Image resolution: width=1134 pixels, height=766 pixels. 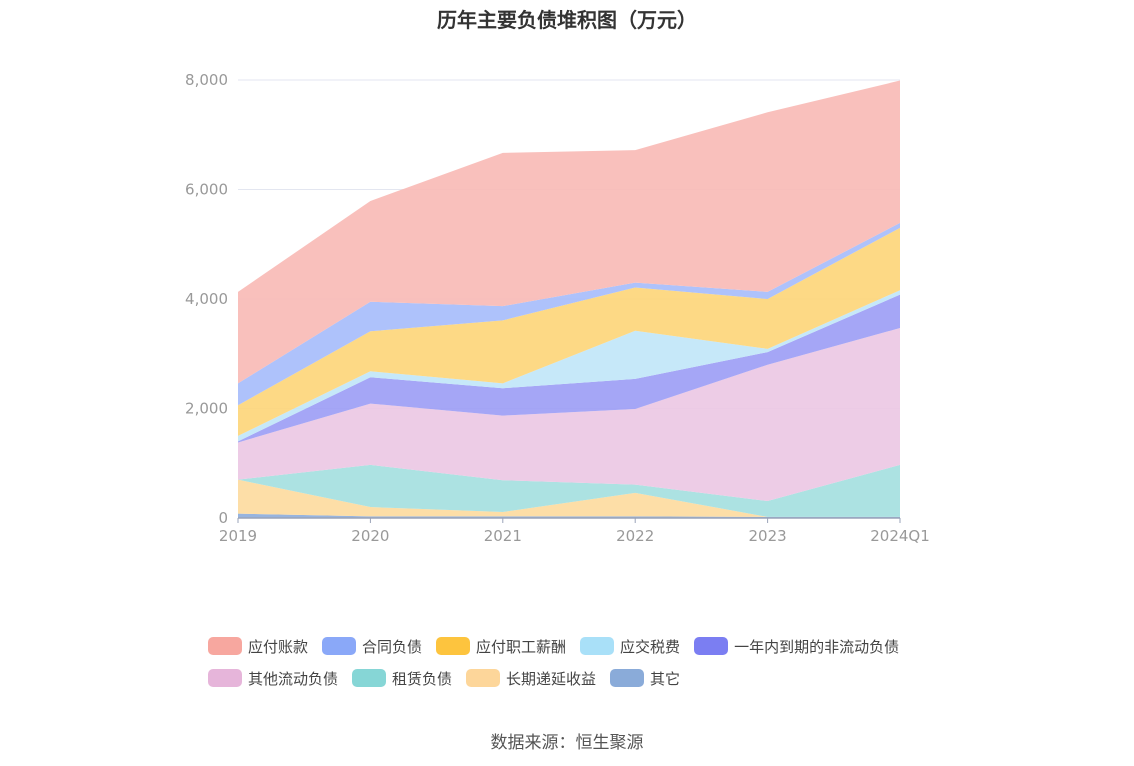 I want to click on y-tick-label: 6,000, so click(x=206, y=190).